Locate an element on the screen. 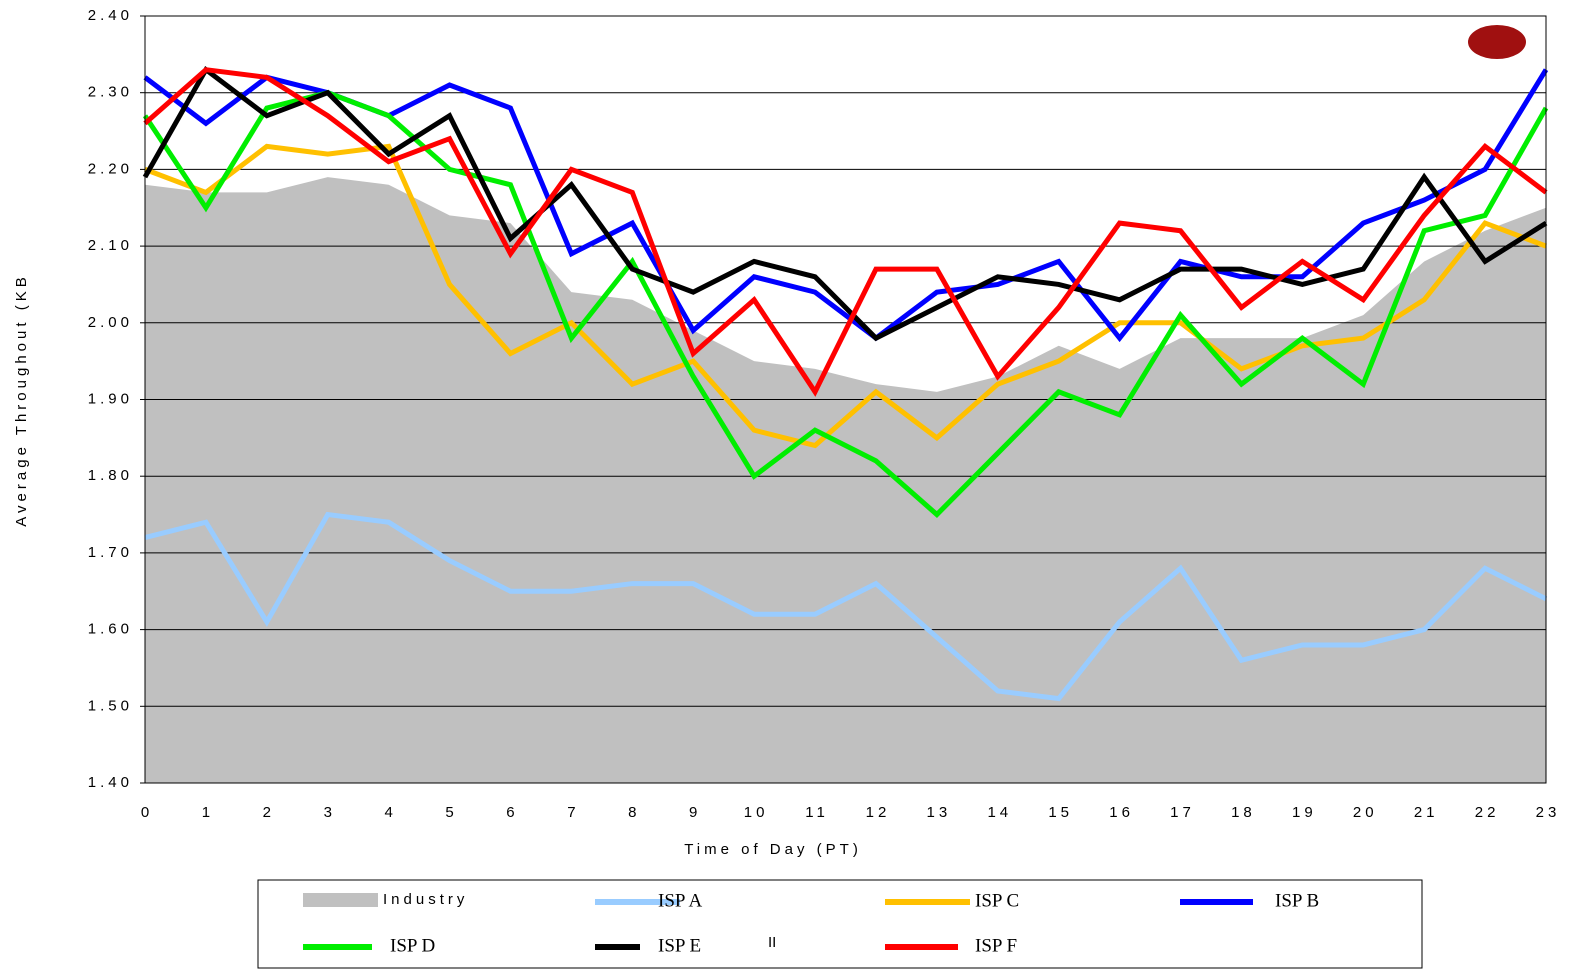 The image size is (1585, 980). x-tick-label: 2 is located at coordinates (269, 812).